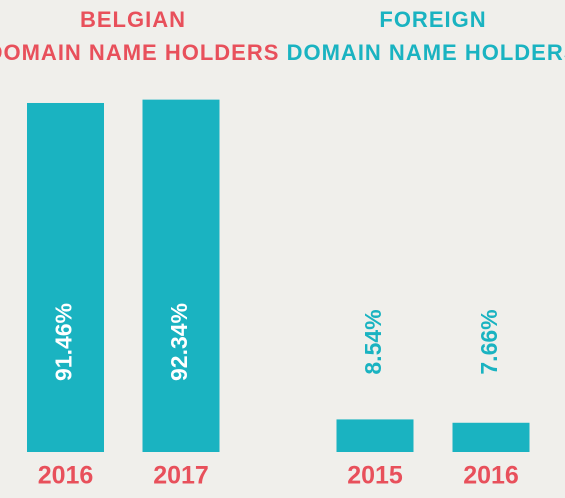 This screenshot has height=498, width=565. Describe the element at coordinates (375, 476) in the screenshot. I see `x-tick-label: 2015` at that location.